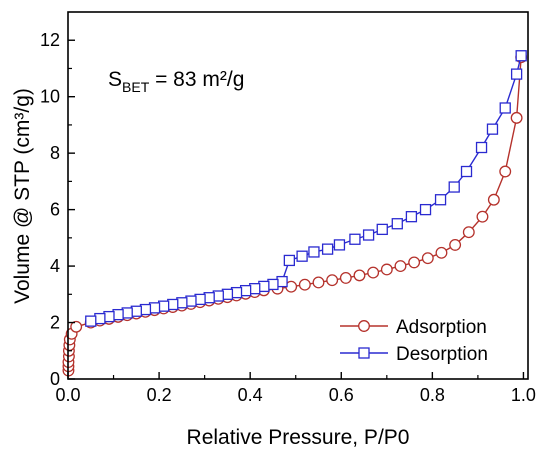 The width and height of the screenshot is (550, 453). I want to click on legend-adsorption-label: Adsorption, so click(441, 327).